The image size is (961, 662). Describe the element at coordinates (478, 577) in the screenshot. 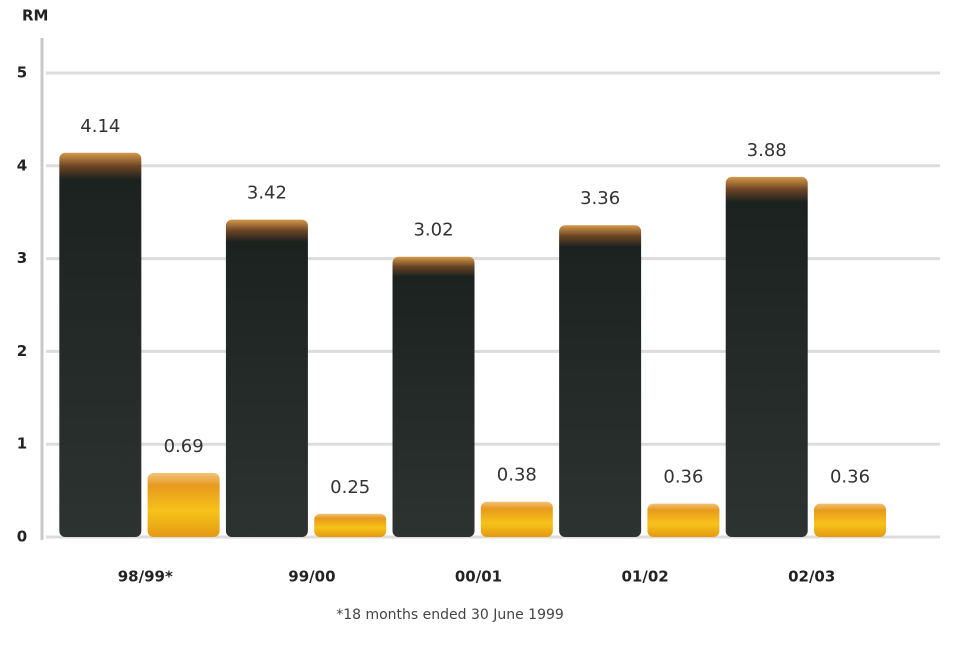

I see `x-tick-label: 00/01` at that location.